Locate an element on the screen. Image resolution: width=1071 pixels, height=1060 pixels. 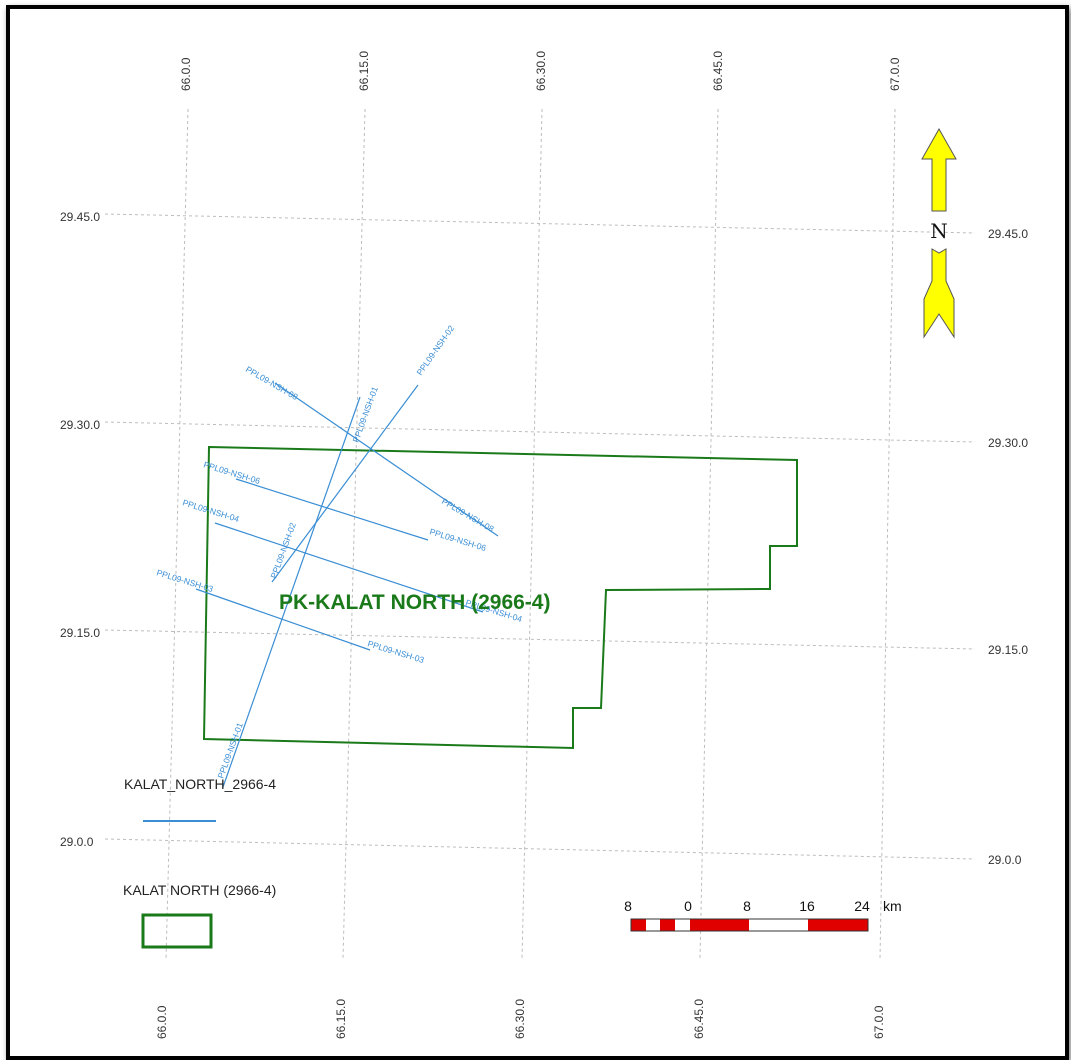
lon-tick-bottom: 66.30.0 is located at coordinates (520, 1019).